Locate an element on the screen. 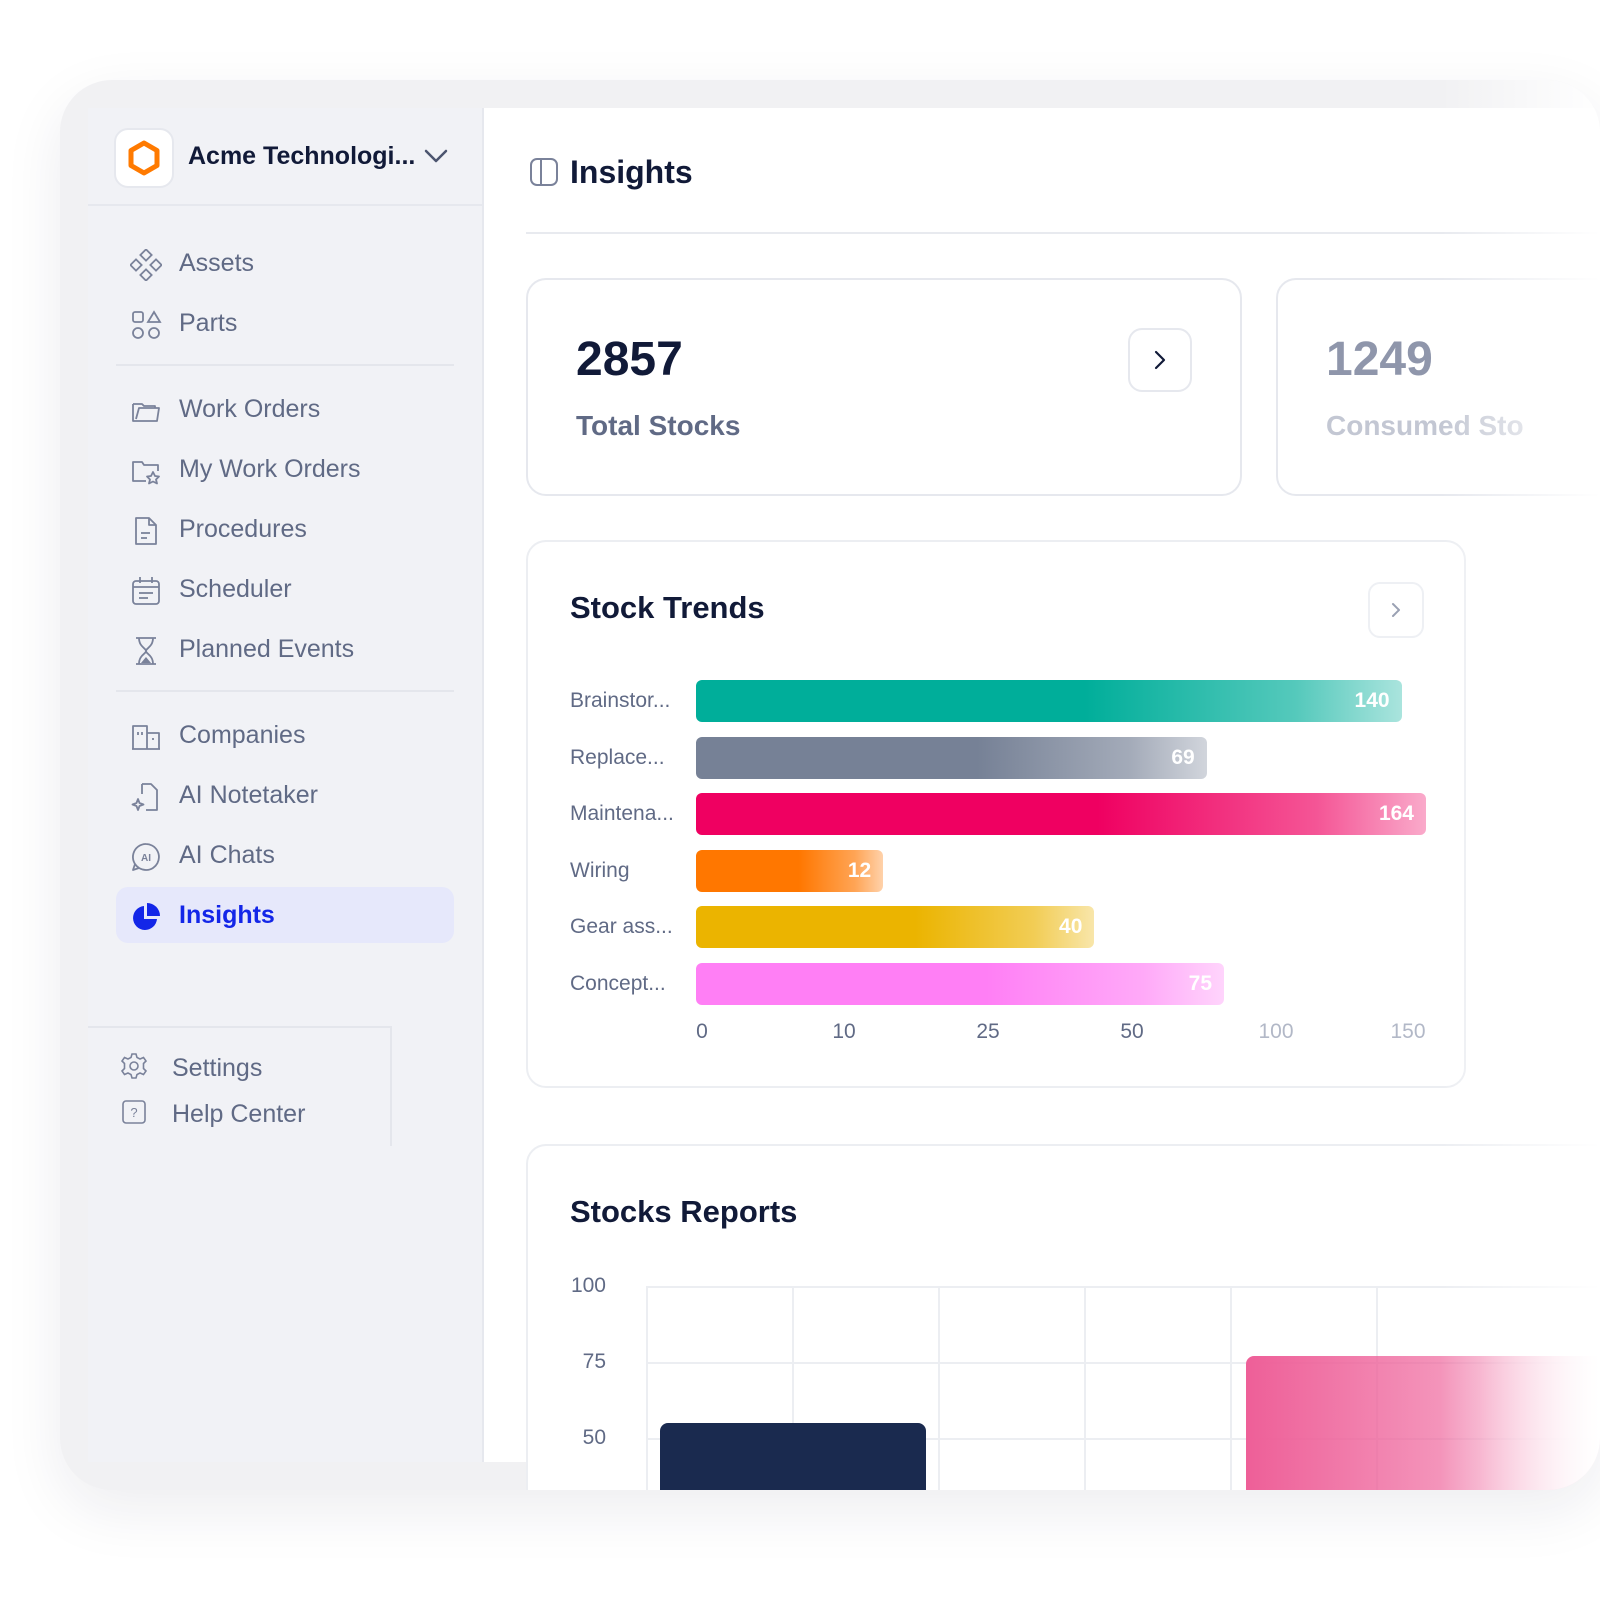  x-tick-label: 10 is located at coordinates (844, 1031).